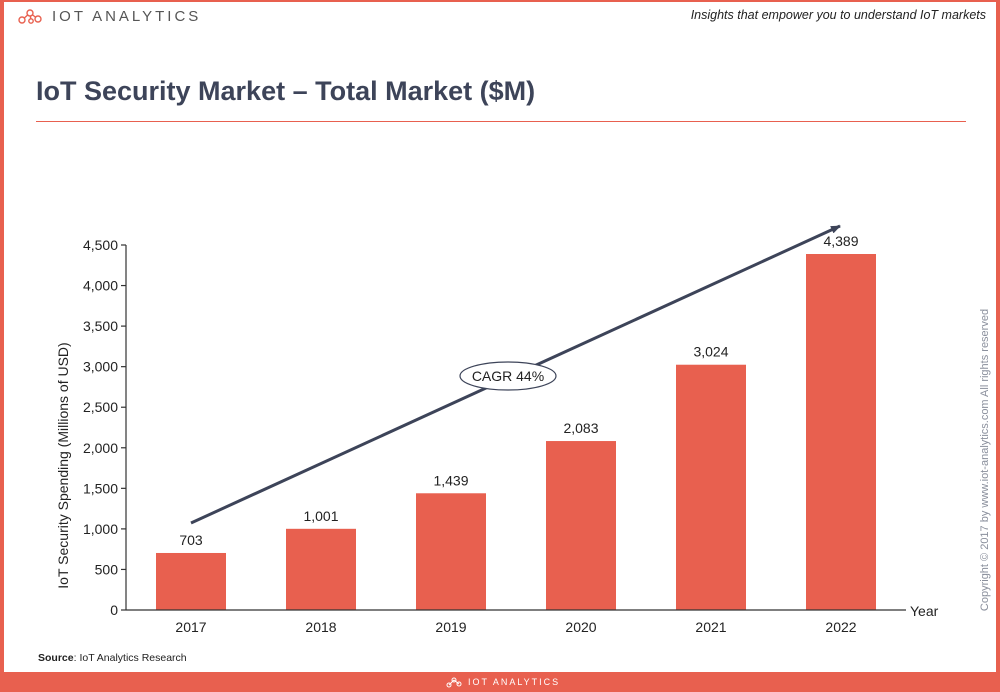 This screenshot has width=1000, height=692. What do you see at coordinates (191, 540) in the screenshot?
I see `bar-value-label: 703` at bounding box center [191, 540].